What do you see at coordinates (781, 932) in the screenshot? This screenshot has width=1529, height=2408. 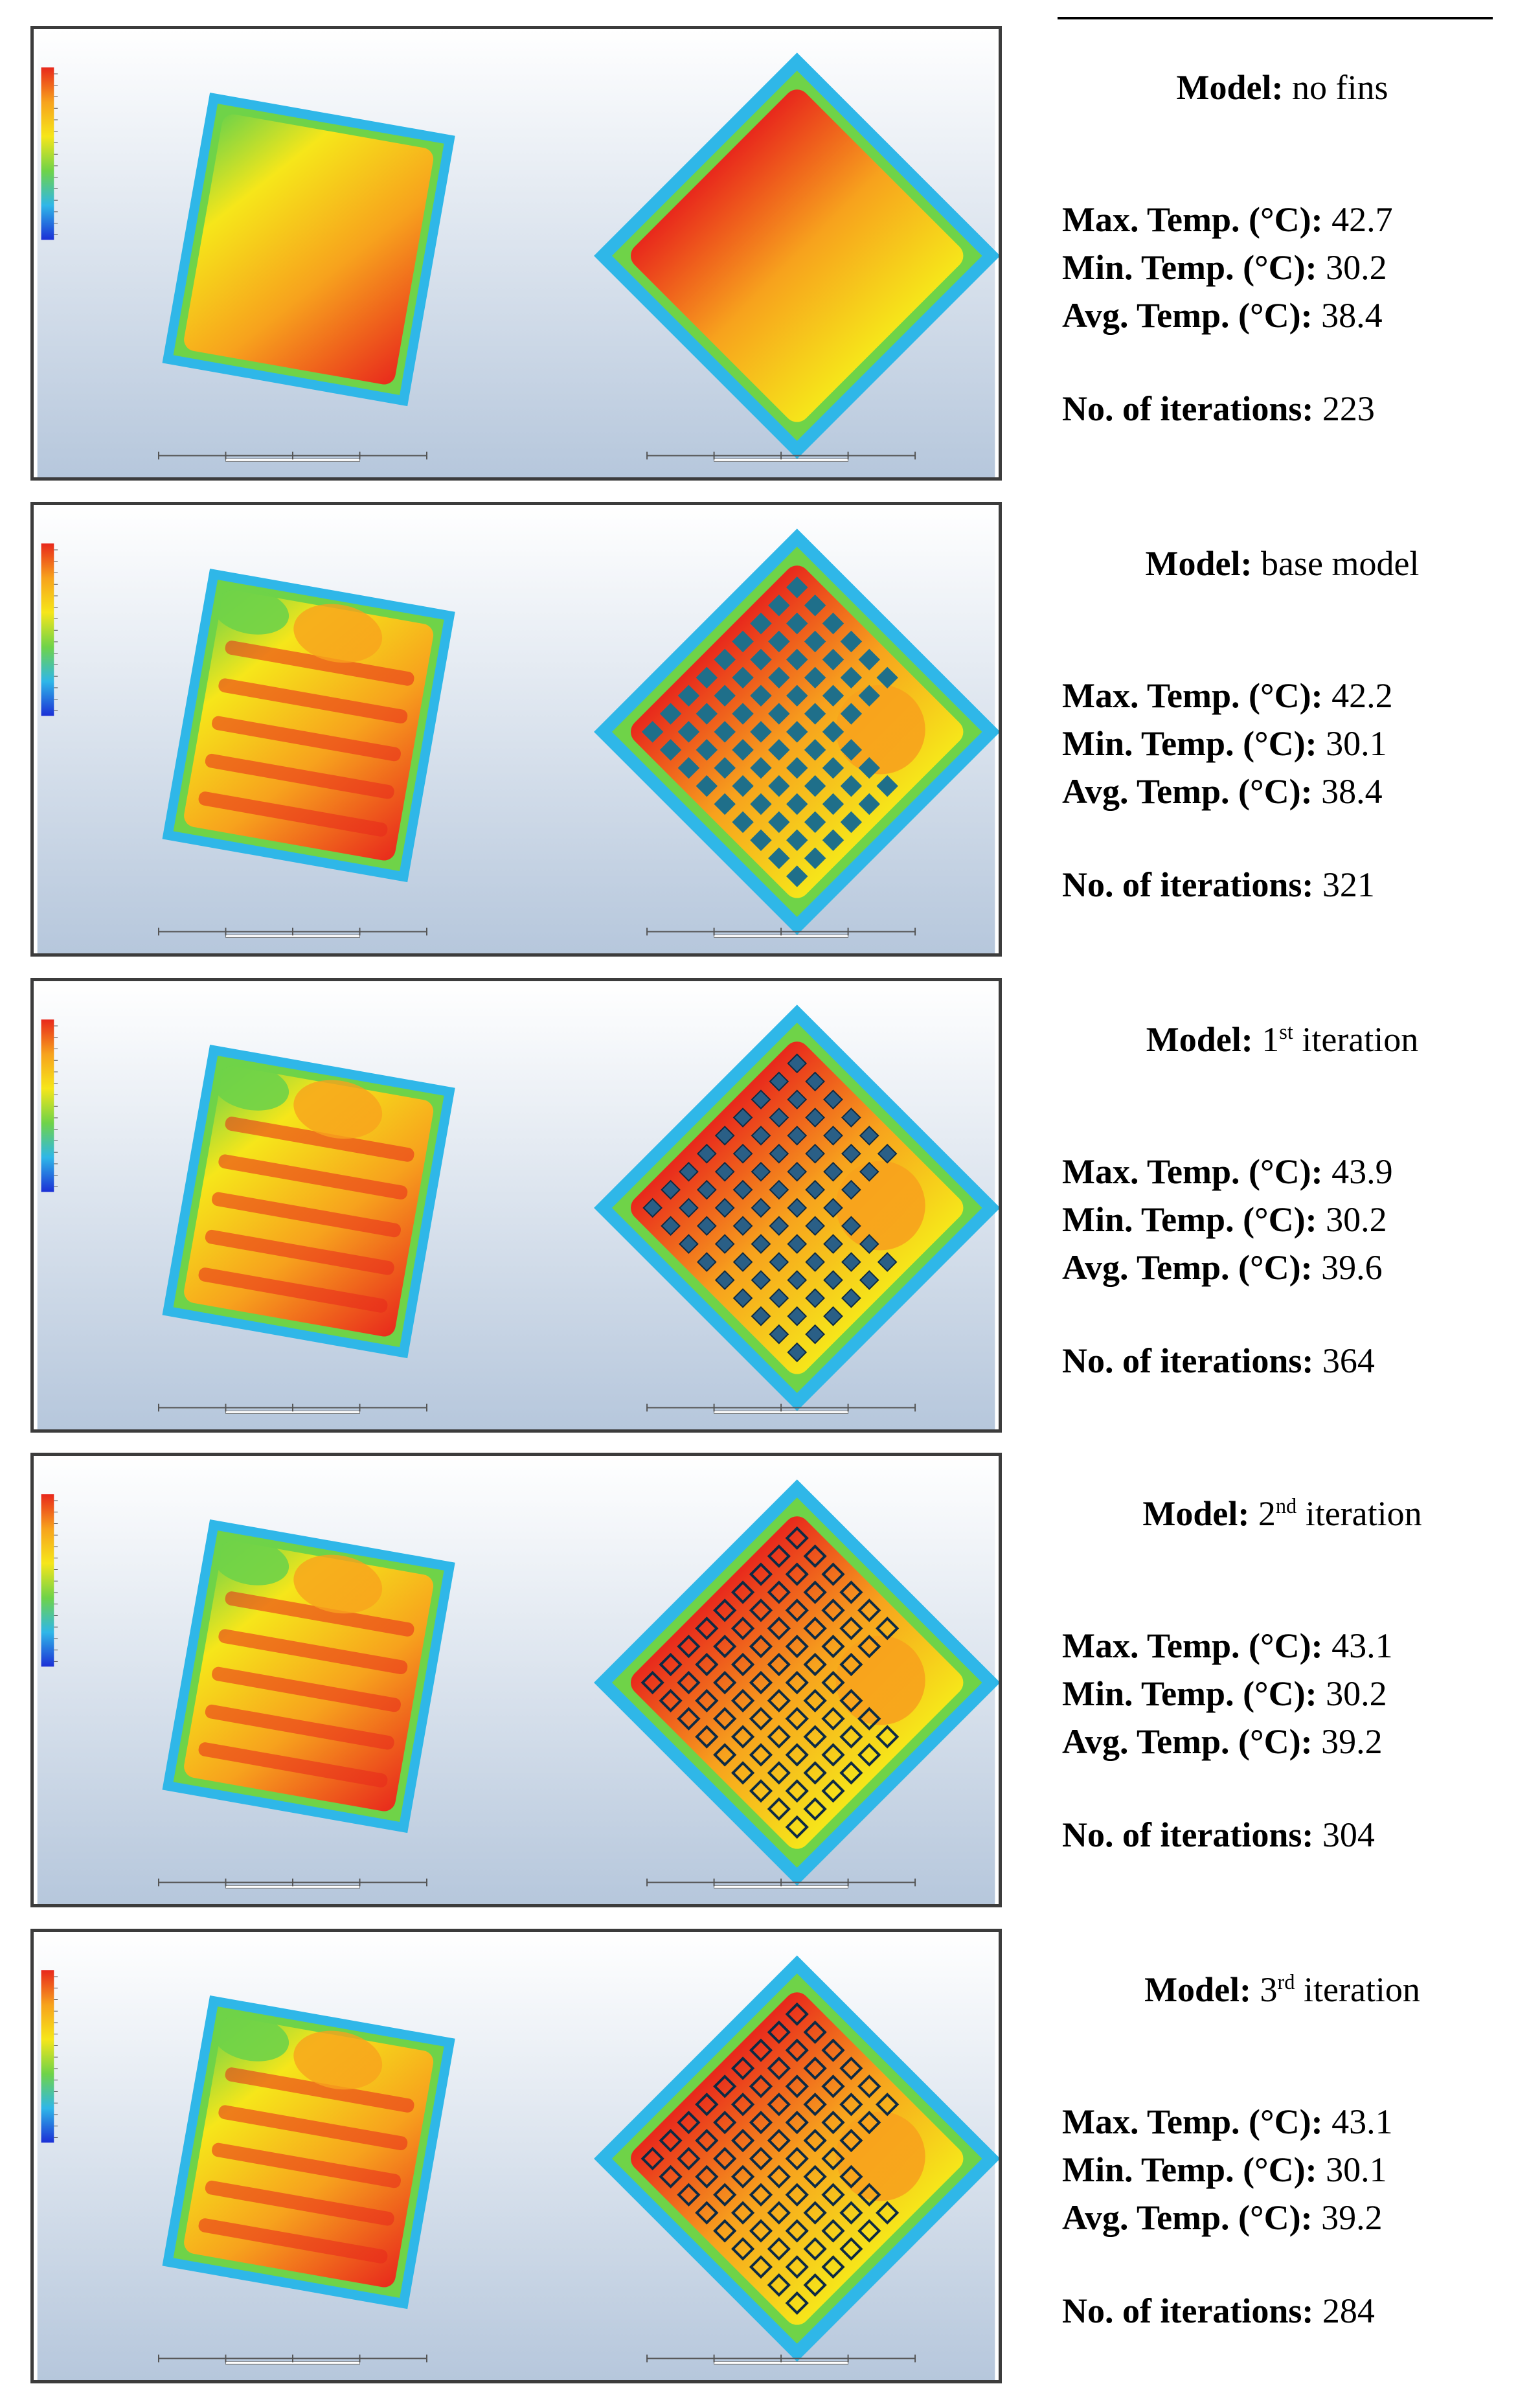 I see `scale-bar` at bounding box center [781, 932].